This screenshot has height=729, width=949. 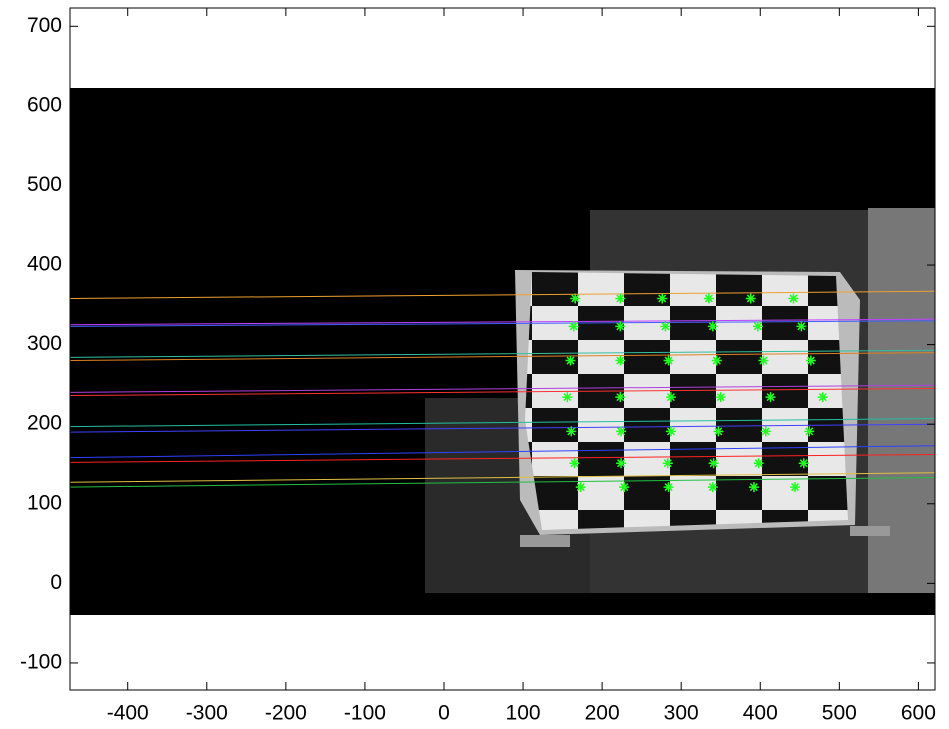 I want to click on x-tick-label: 600, so click(x=918, y=713).